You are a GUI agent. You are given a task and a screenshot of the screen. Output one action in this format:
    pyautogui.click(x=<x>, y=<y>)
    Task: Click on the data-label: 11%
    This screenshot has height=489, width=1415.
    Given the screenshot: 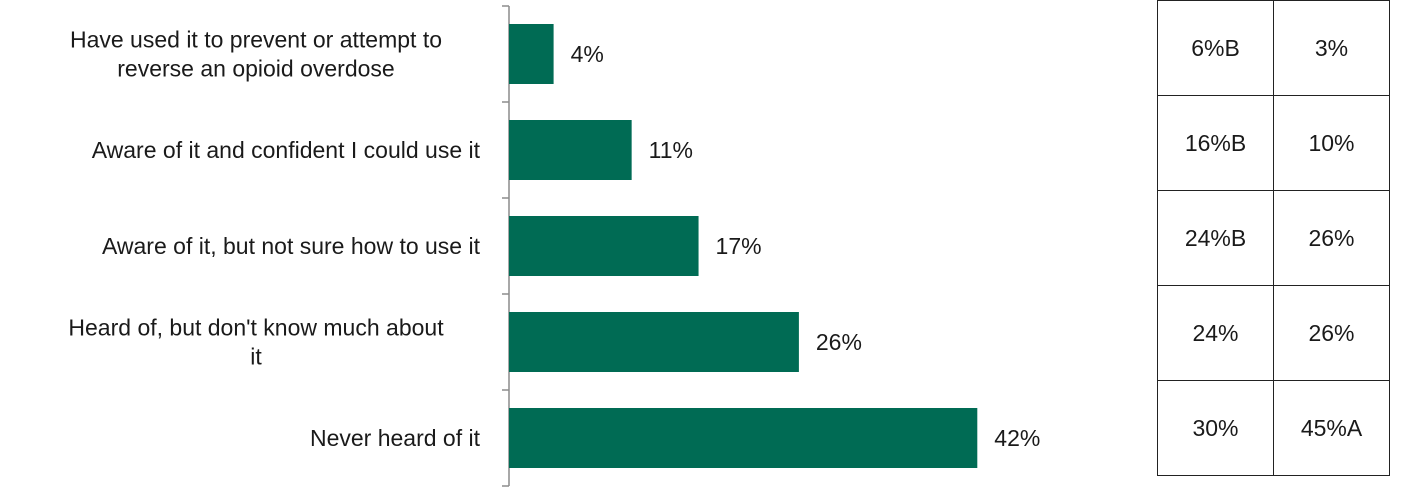 What is the action you would take?
    pyautogui.click(x=671, y=150)
    